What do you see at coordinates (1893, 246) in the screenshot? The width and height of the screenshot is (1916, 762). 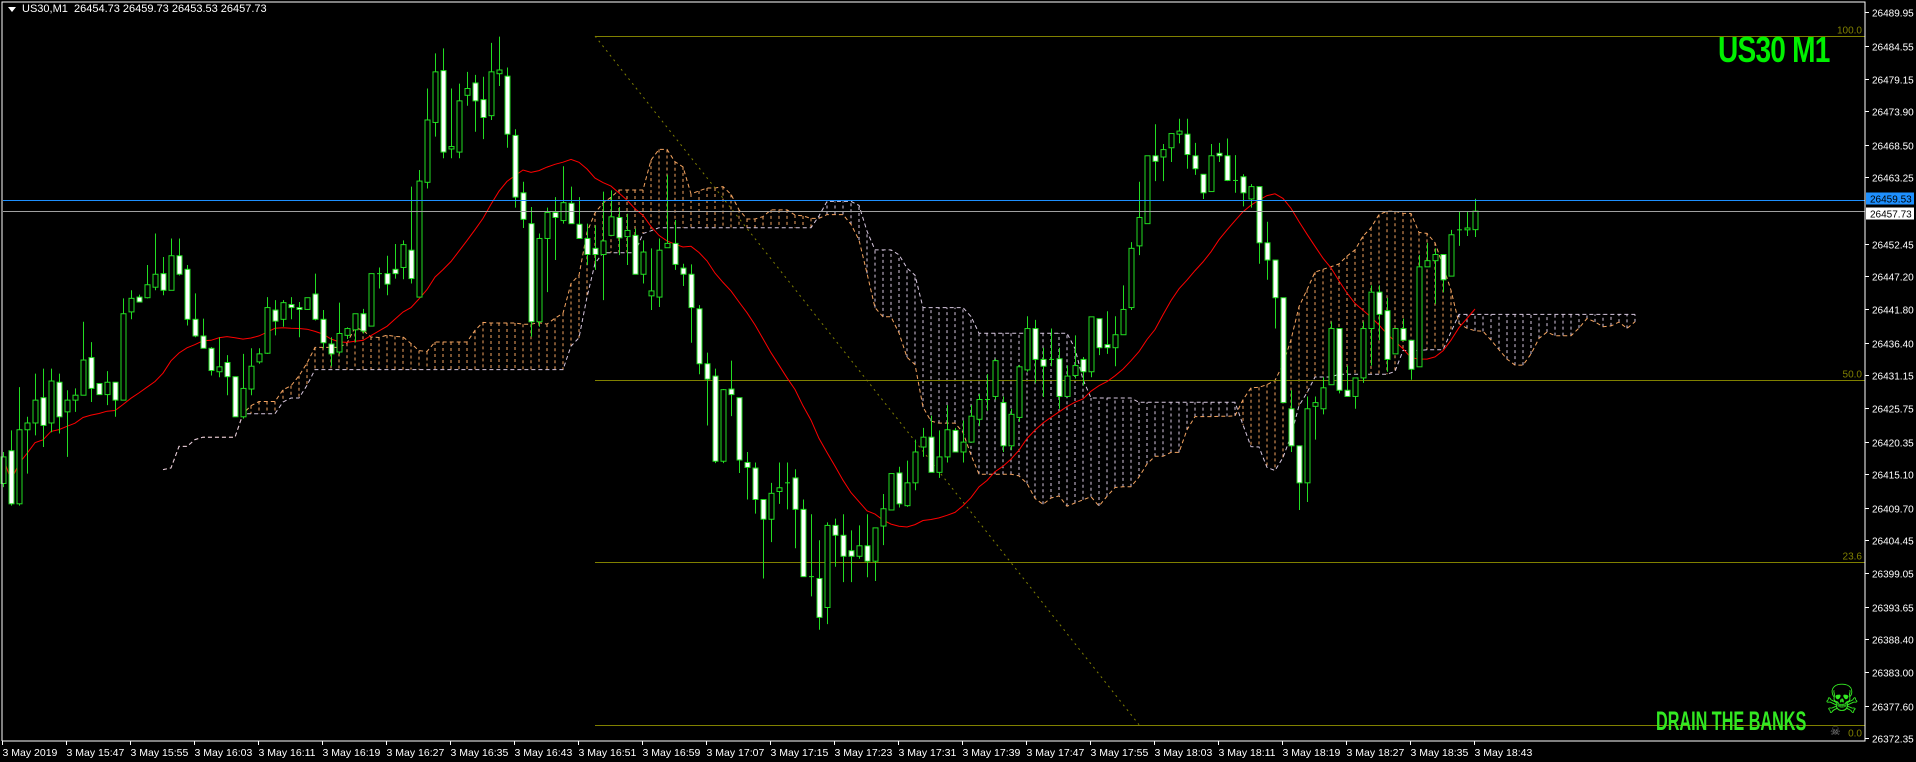 I see `price-tick-label: 26452.45` at bounding box center [1893, 246].